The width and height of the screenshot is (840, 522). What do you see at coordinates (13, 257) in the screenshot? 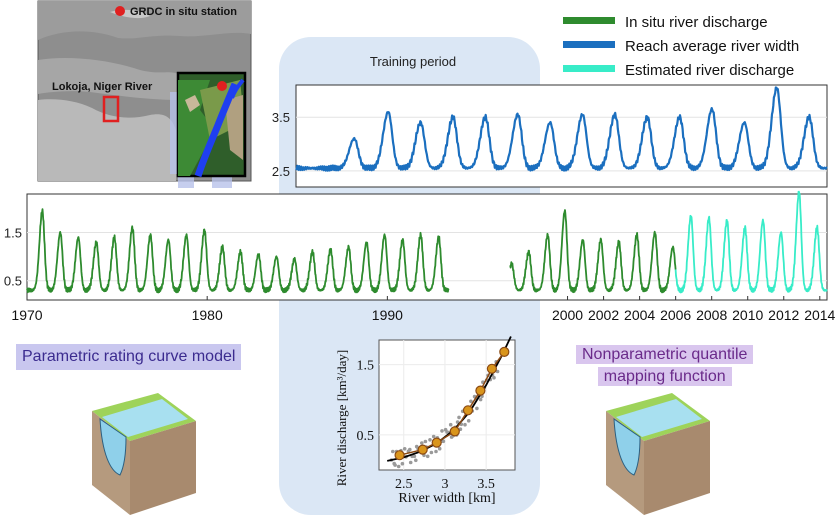
I see `discharge-y-ticks: 1.5 0.5` at bounding box center [13, 257].